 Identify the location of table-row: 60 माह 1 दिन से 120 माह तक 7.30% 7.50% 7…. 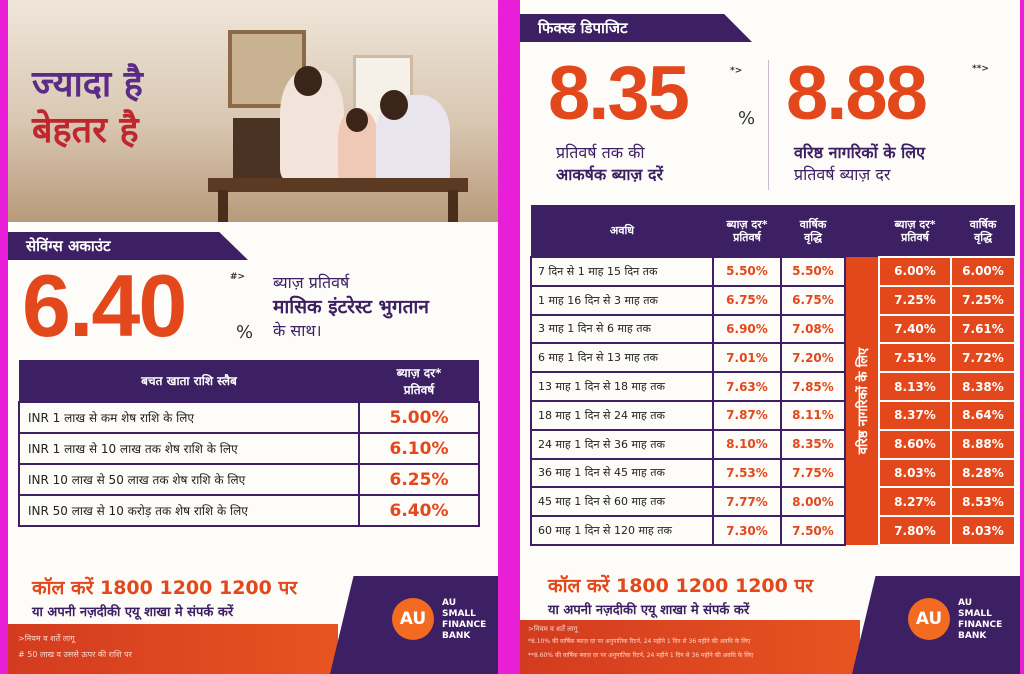
(773, 530).